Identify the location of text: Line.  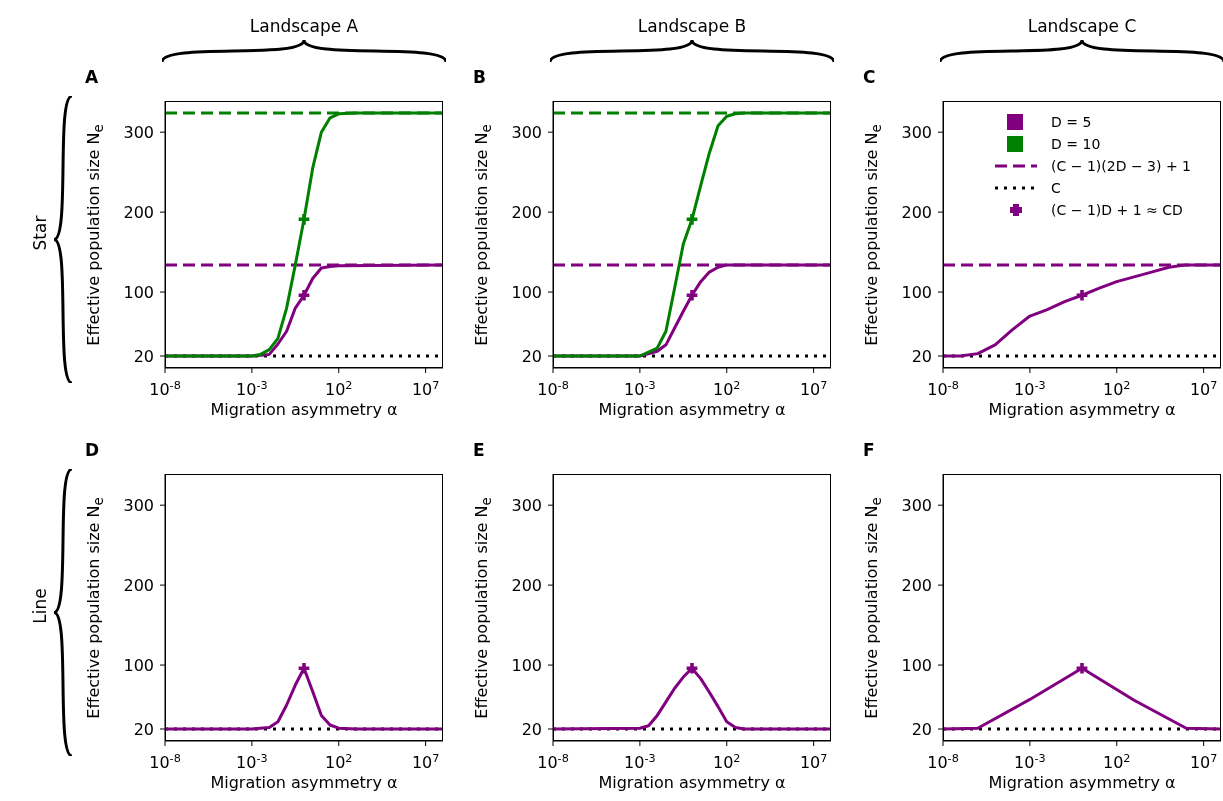
(40, 606).